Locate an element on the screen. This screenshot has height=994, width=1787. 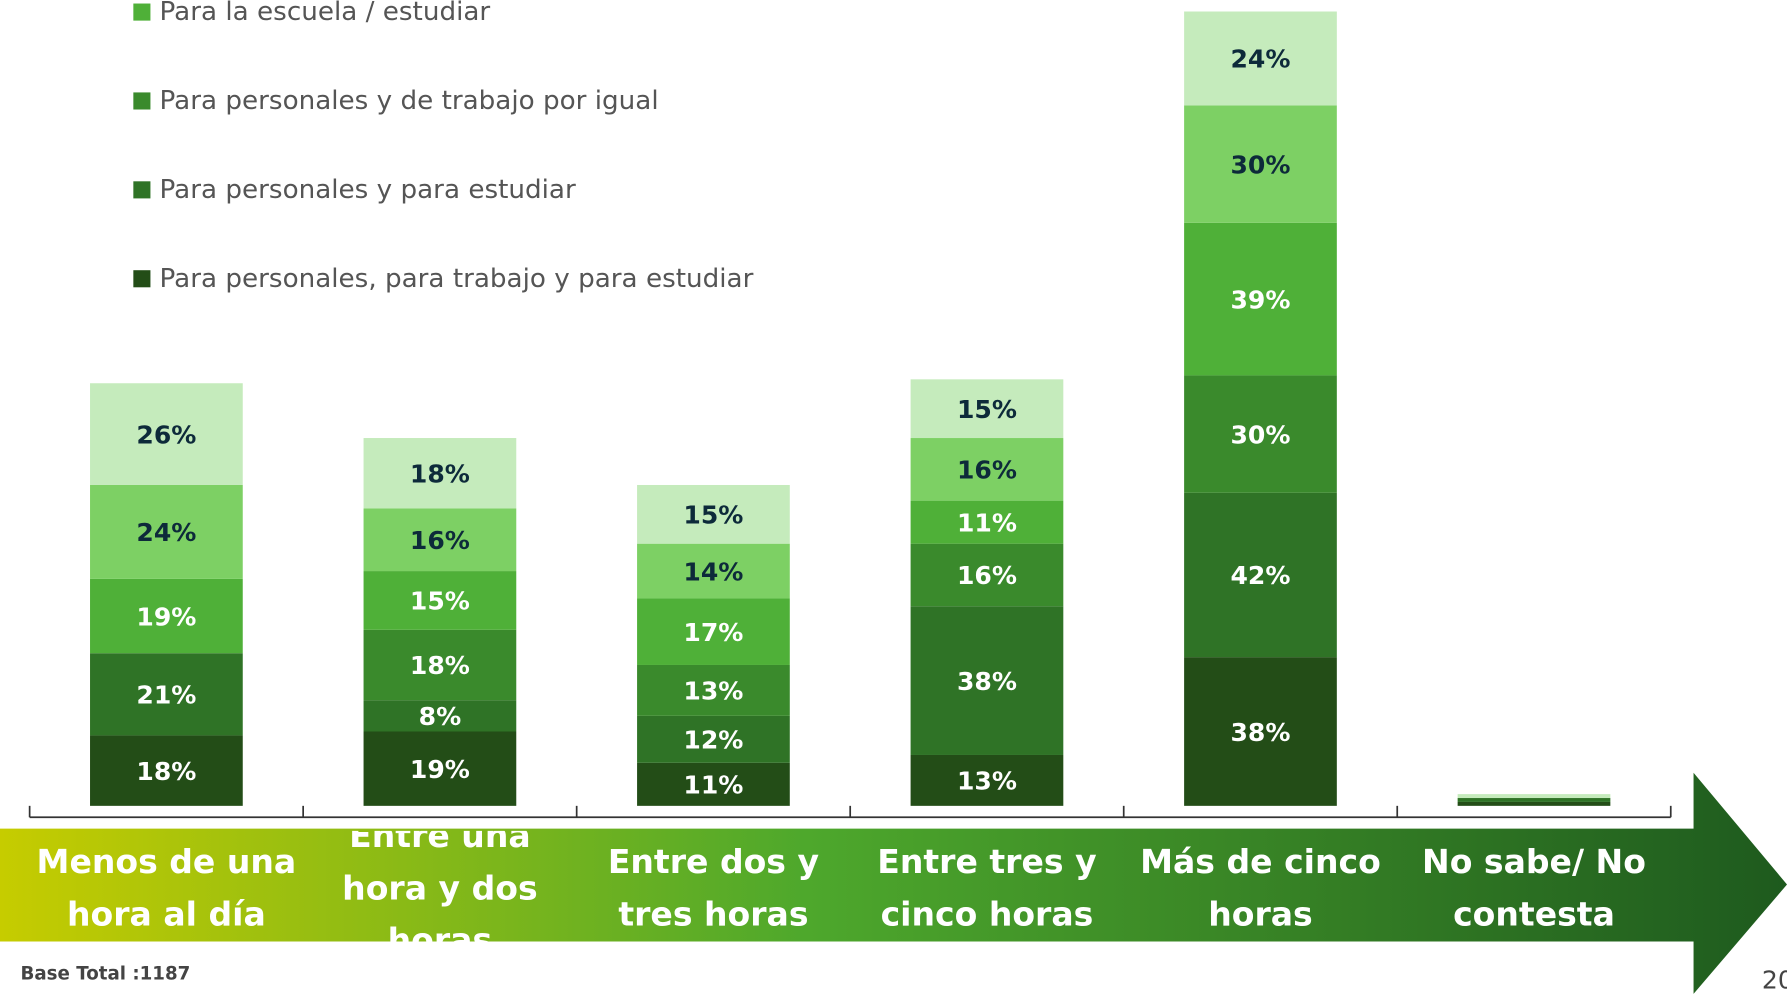
legend-label: Para la escuela / estudiar is located at coordinates (325, 13).